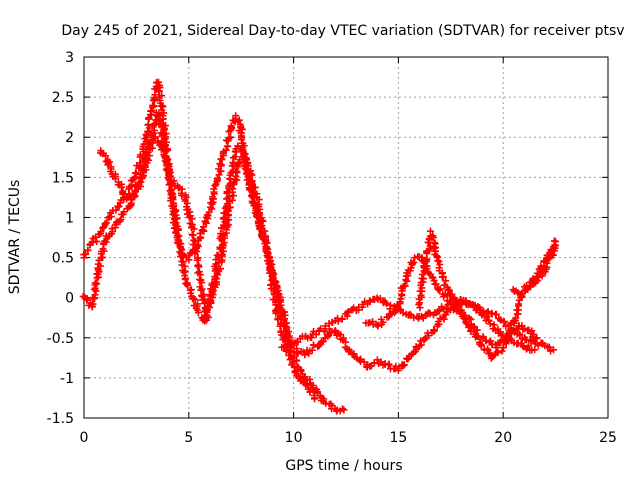 The image size is (640, 480). Describe the element at coordinates (69, 299) in the screenshot. I see `y-tick-label: 0` at that location.